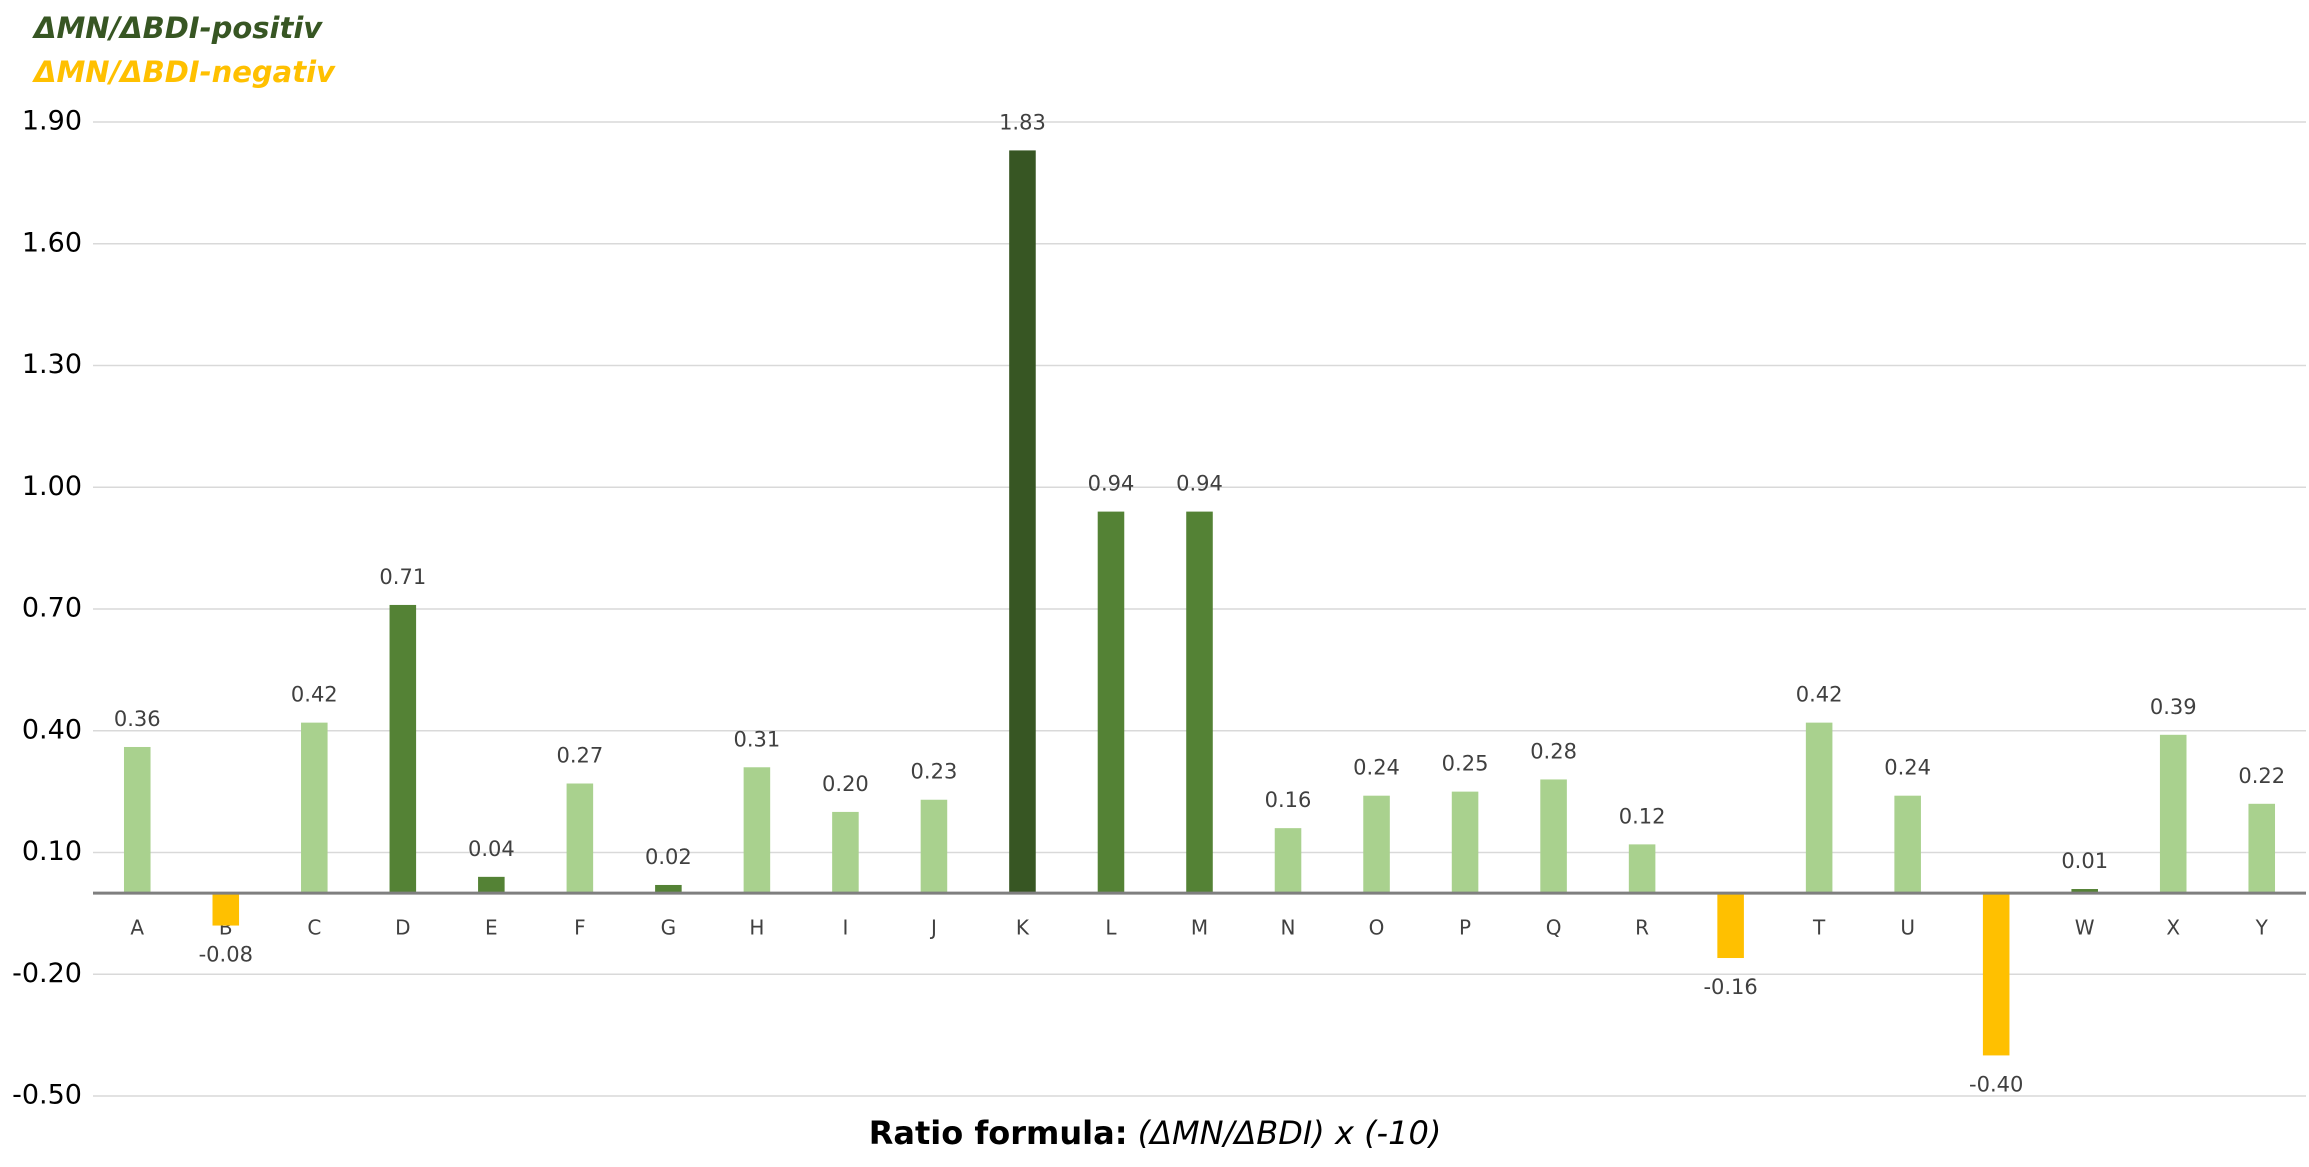  What do you see at coordinates (52, 364) in the screenshot?
I see `y-tick-label: 1.30` at bounding box center [52, 364].